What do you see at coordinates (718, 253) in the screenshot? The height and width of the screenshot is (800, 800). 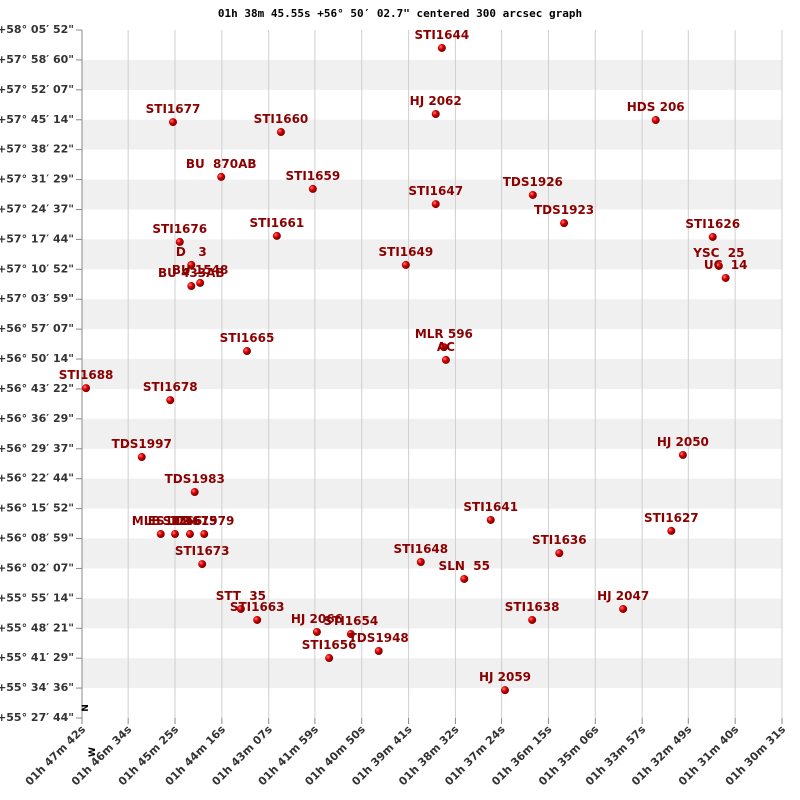 I see `star-label: YSC 25` at bounding box center [718, 253].